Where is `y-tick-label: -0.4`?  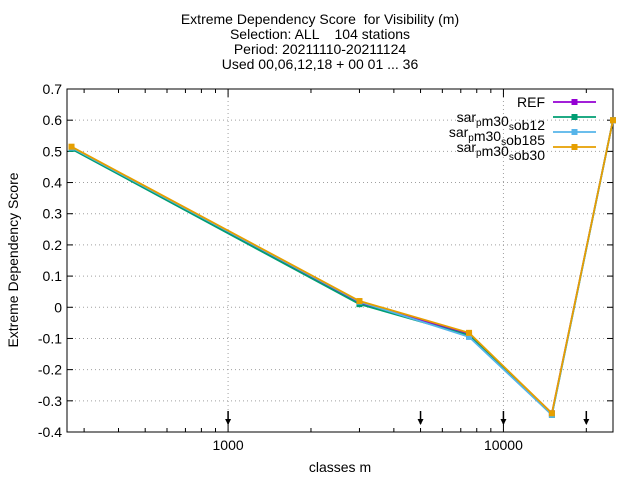 y-tick-label: -0.4 is located at coordinates (50, 432).